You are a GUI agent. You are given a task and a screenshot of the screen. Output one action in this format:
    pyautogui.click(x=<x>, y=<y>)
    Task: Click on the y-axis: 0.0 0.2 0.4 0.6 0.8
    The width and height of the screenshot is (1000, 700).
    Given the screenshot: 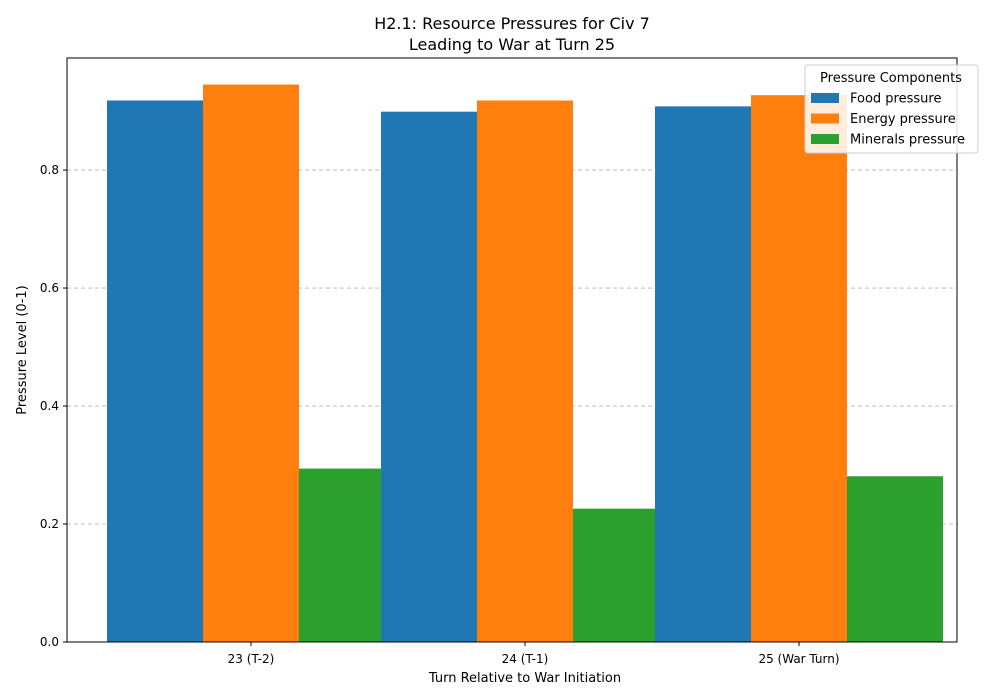 What is the action you would take?
    pyautogui.click(x=53, y=406)
    